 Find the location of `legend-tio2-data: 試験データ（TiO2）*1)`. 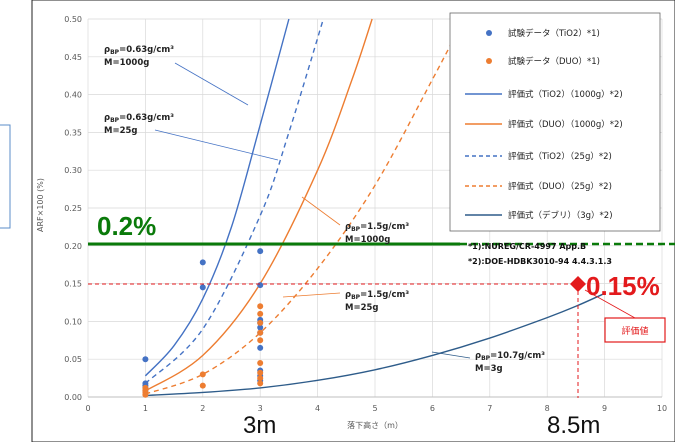

legend-tio2-data: 試験データ（TiO2）*1) is located at coordinates (554, 33).